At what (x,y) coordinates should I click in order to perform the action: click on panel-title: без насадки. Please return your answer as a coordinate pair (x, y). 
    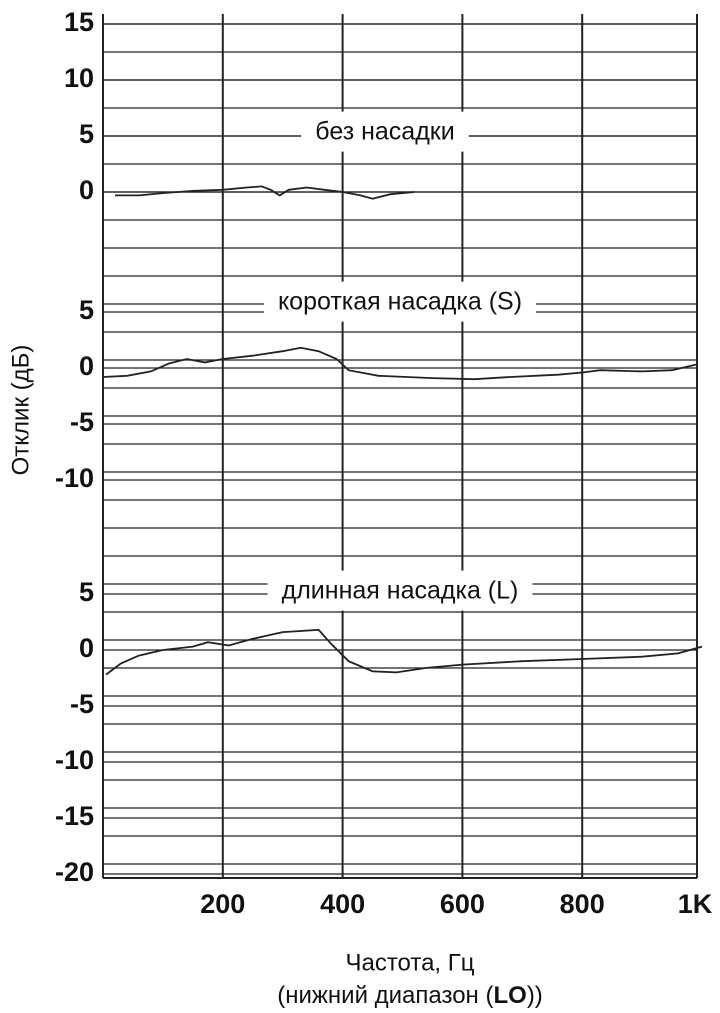
    Looking at the image, I should click on (384, 132).